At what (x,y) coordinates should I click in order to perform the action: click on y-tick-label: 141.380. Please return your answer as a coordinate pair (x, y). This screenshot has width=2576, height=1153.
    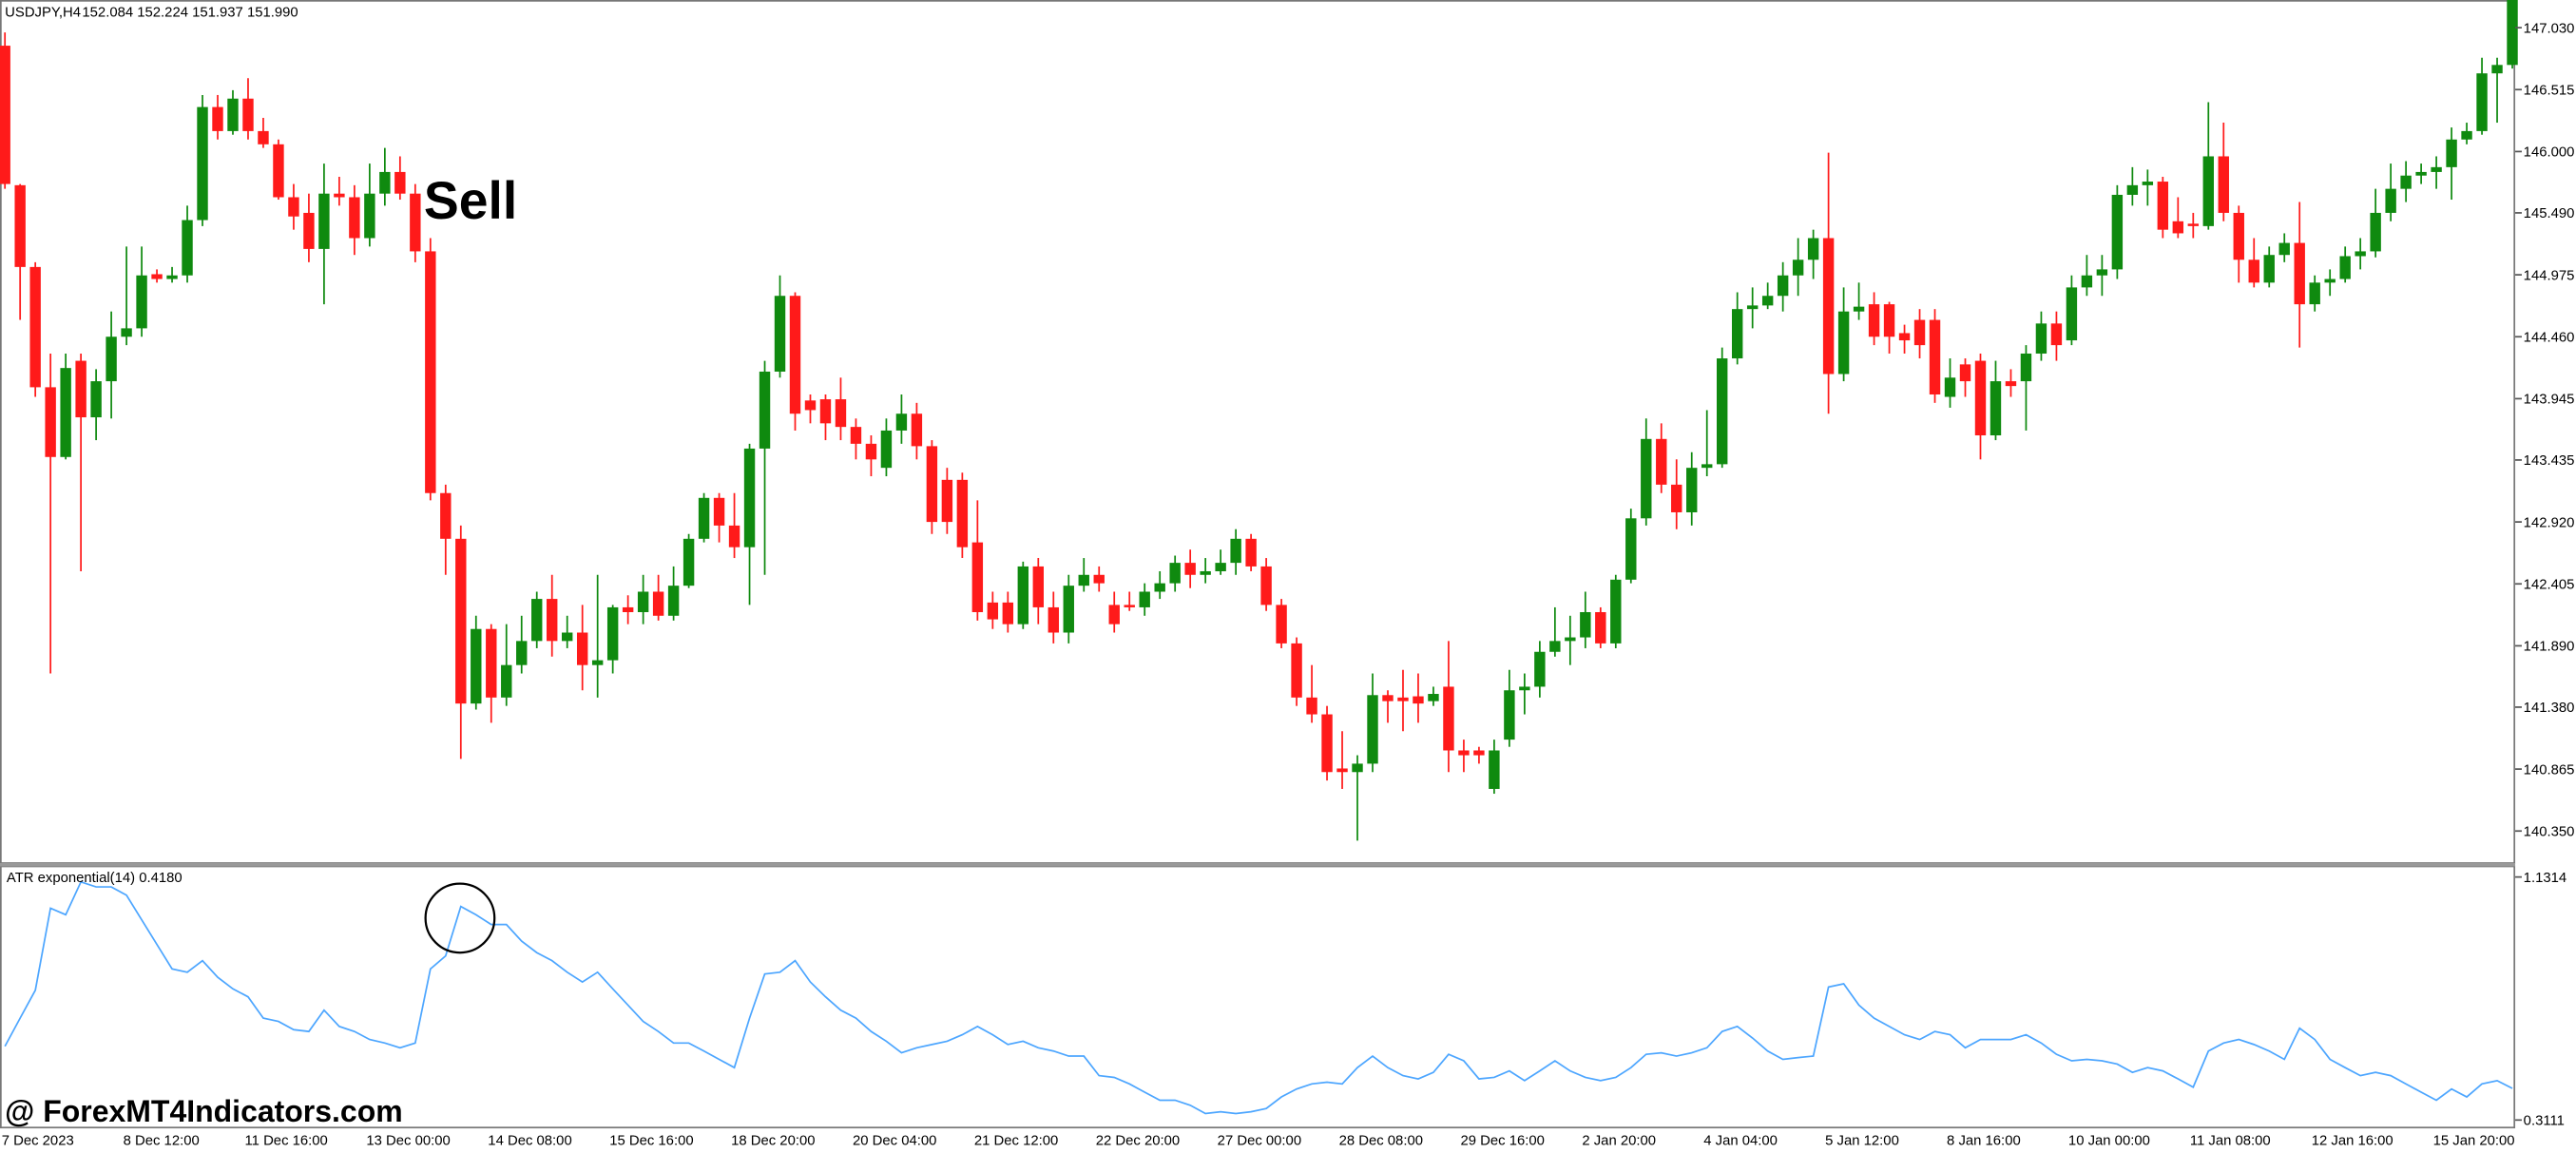
    Looking at the image, I should click on (2549, 708).